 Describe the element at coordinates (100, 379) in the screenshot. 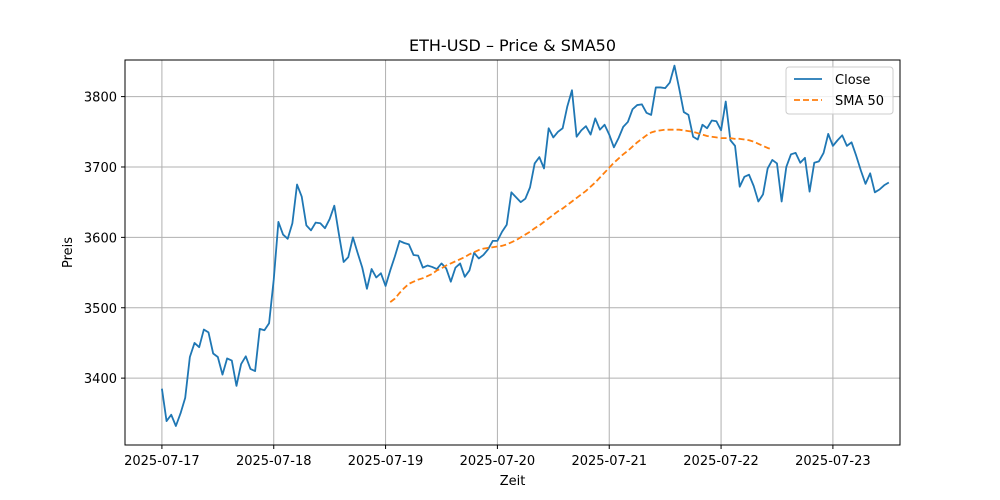

I see `y-tick-label: 3400` at that location.